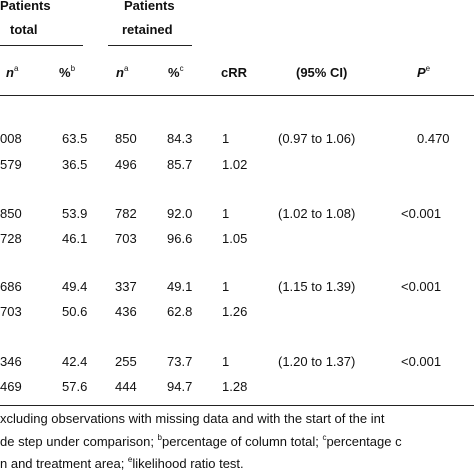 Image resolution: width=474 pixels, height=474 pixels. Describe the element at coordinates (149, 6) in the screenshot. I see `header-patients-retained-line1: Patients` at that location.